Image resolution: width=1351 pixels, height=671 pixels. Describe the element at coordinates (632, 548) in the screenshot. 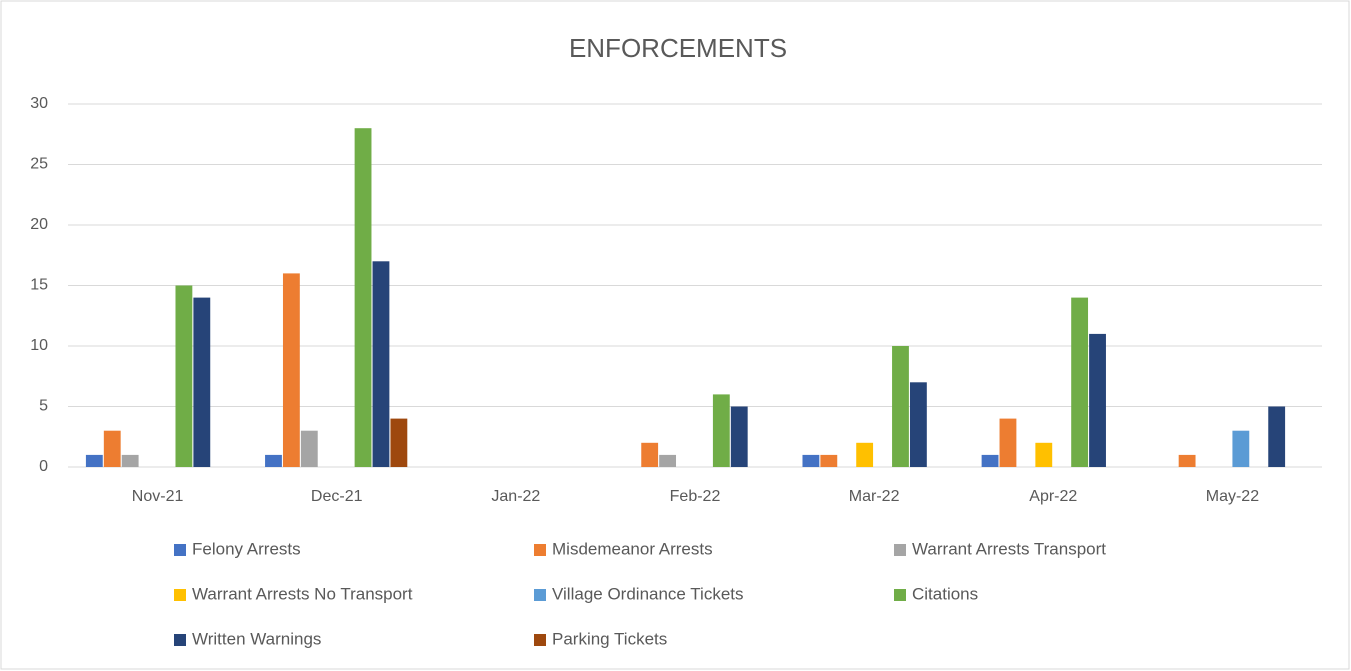

I see `legend-label: Misdemeanor Arrests` at that location.